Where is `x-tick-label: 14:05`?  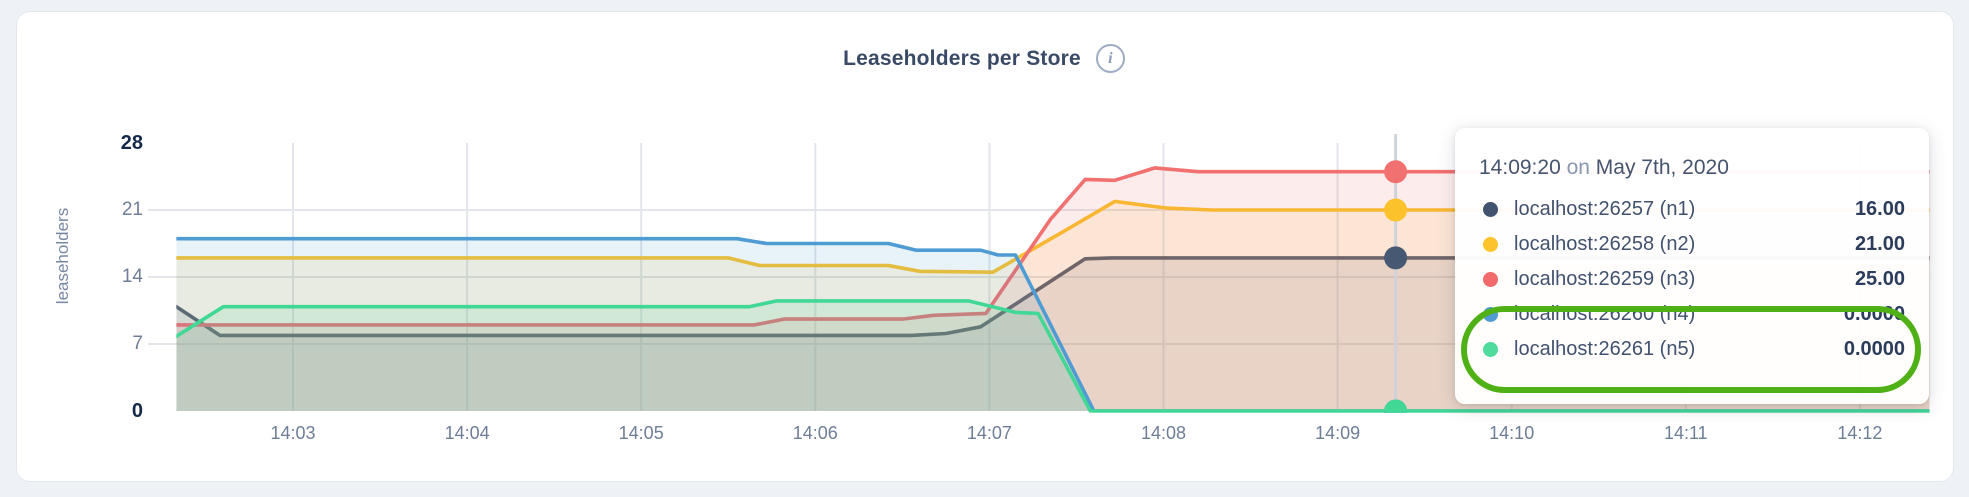
x-tick-label: 14:05 is located at coordinates (641, 433).